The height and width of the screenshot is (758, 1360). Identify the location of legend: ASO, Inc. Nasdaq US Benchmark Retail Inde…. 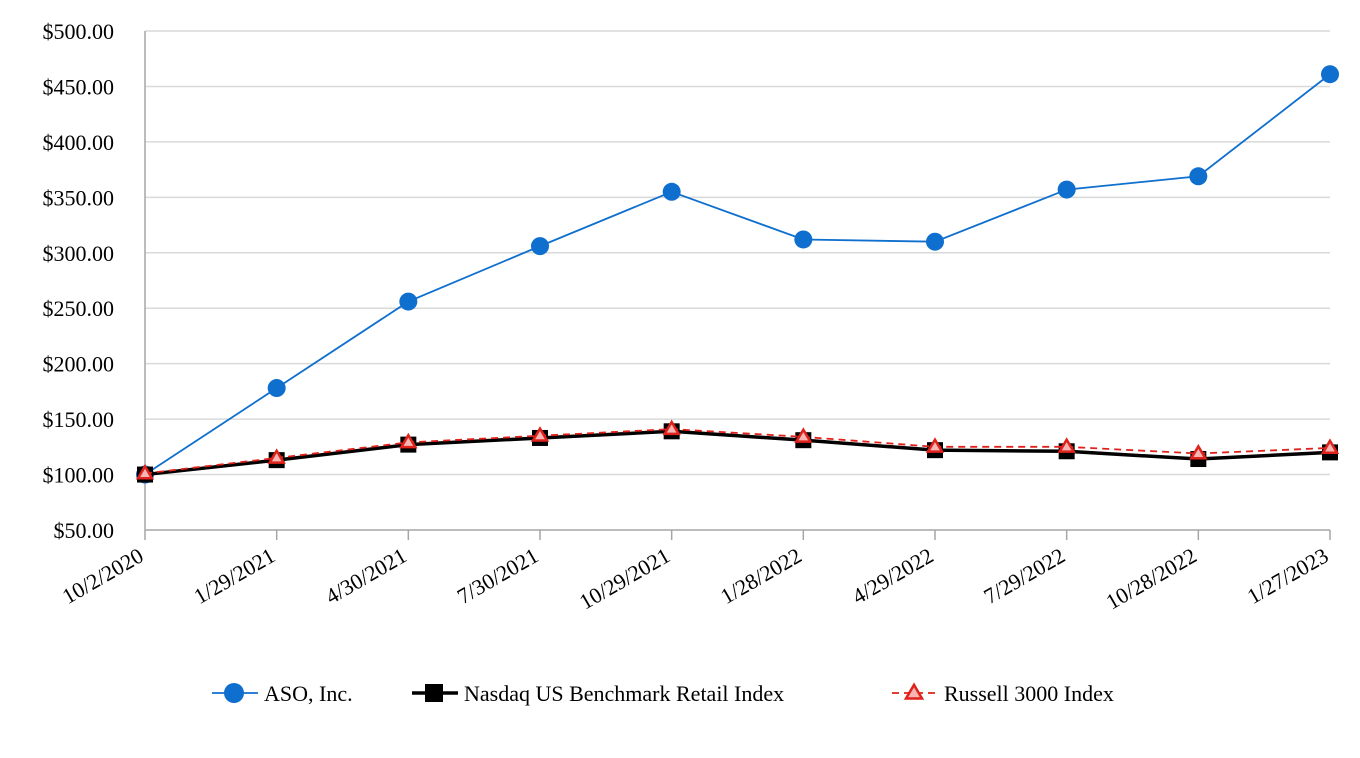
(663, 693).